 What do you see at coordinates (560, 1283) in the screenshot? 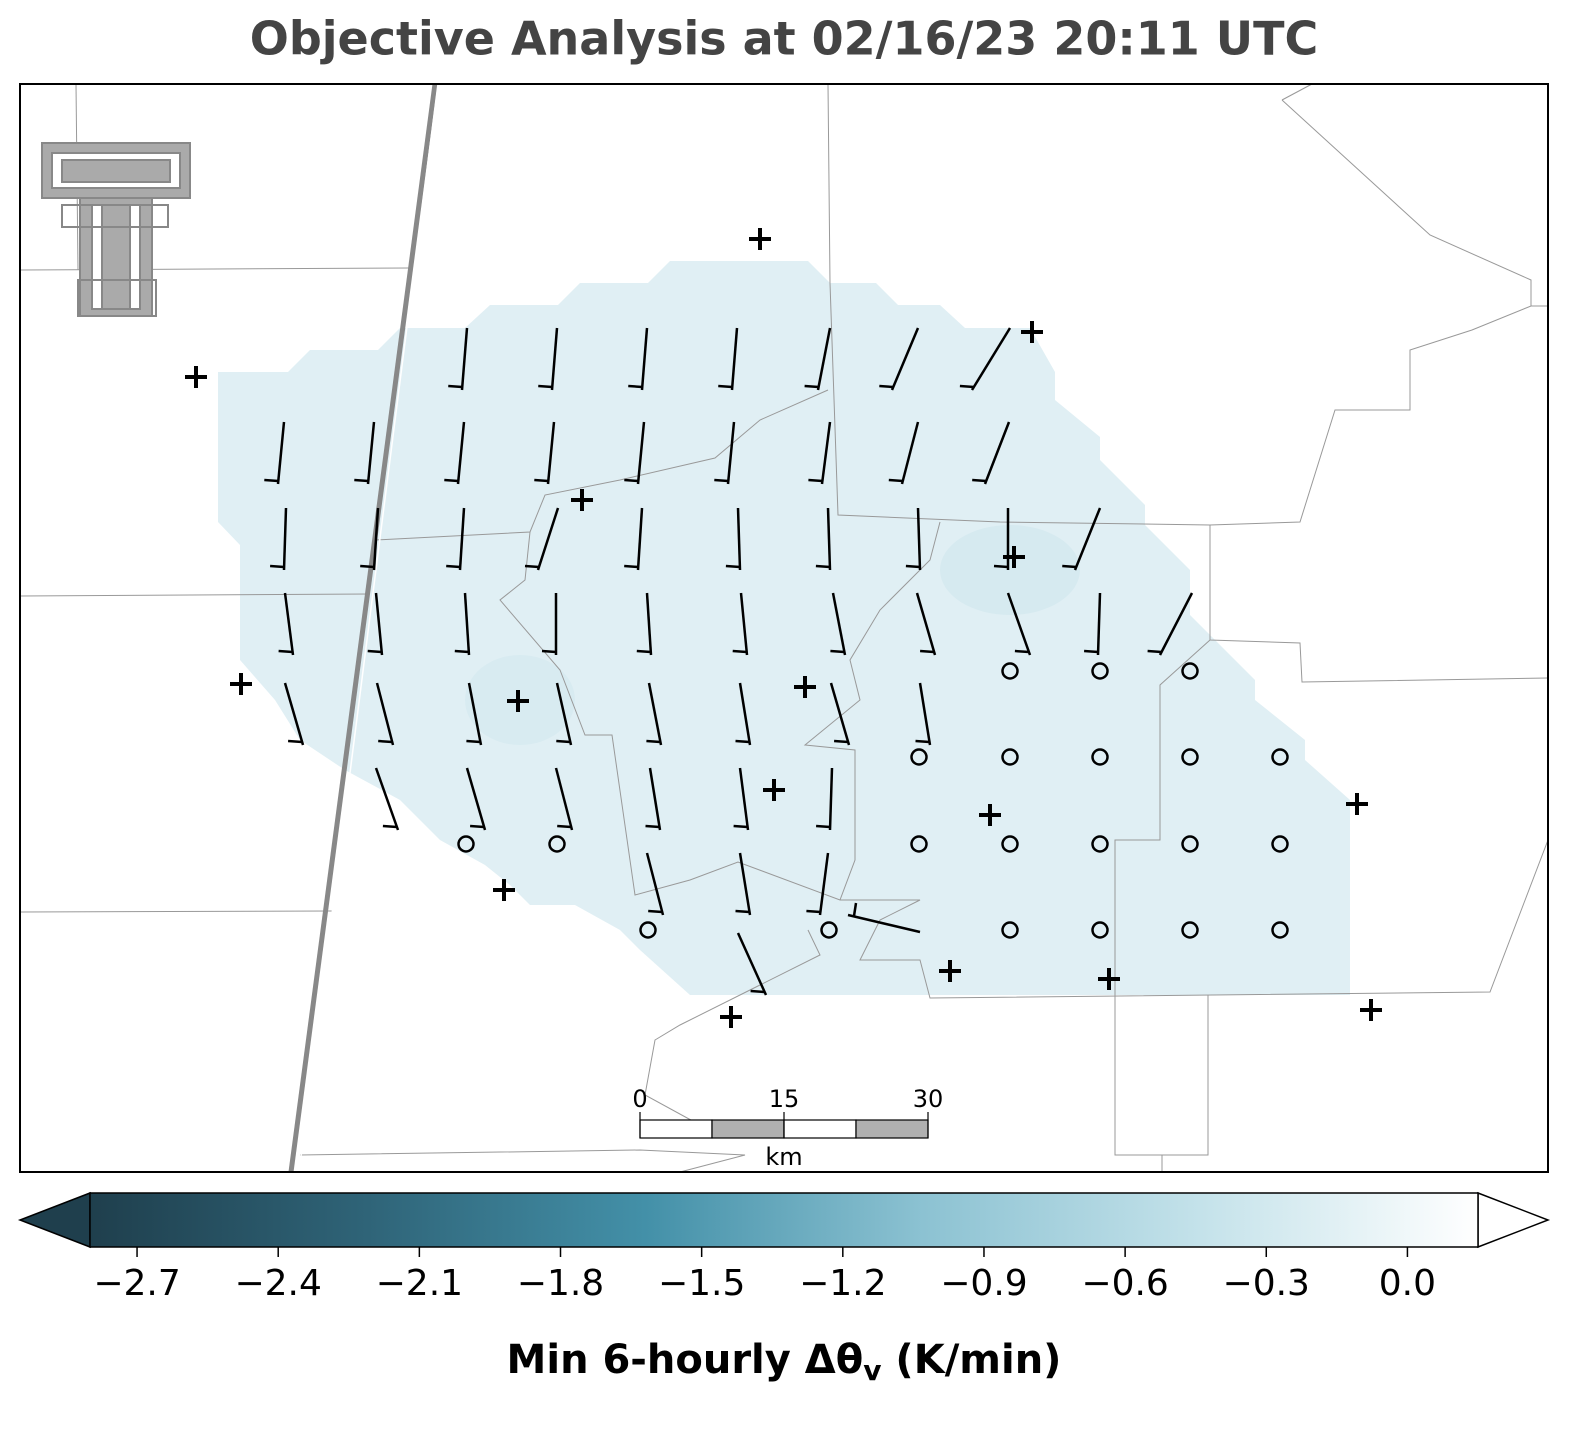
I see `colorbar-tick-label: −1.8` at bounding box center [560, 1283].